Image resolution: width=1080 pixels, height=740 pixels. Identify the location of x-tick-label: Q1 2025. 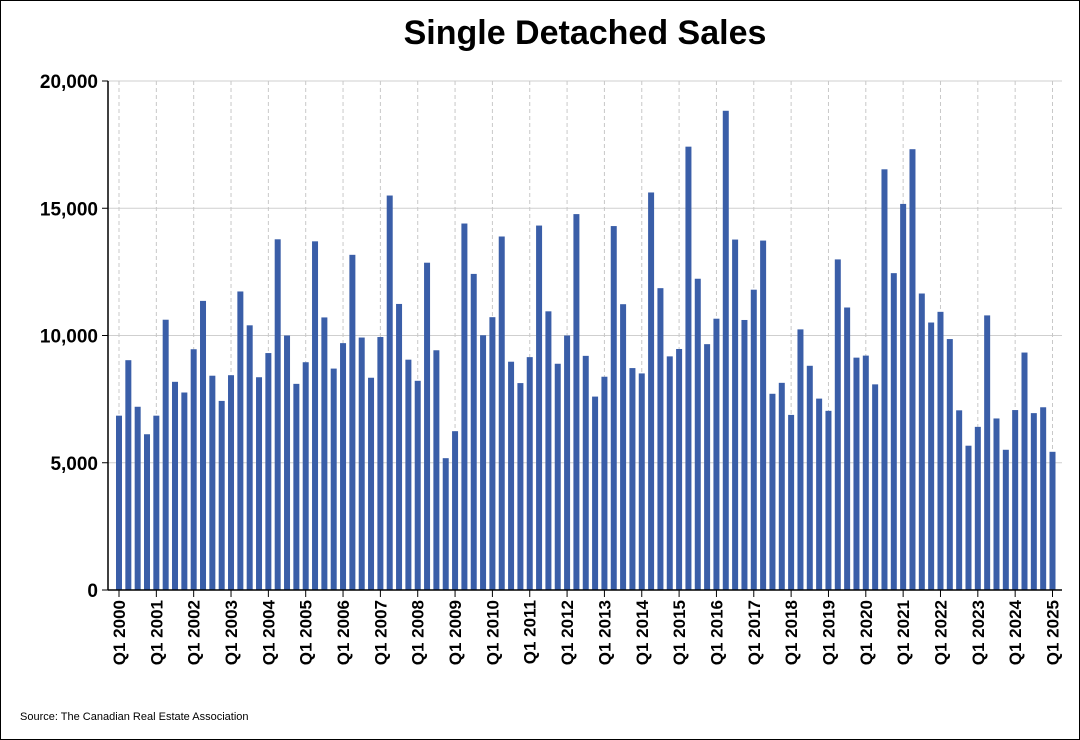
(1053, 632).